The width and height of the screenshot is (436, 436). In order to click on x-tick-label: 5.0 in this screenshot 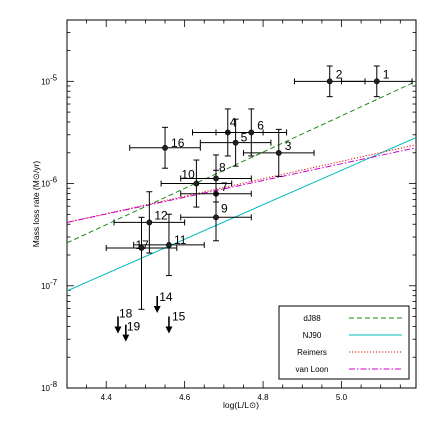, I will do `click(342, 397)`.